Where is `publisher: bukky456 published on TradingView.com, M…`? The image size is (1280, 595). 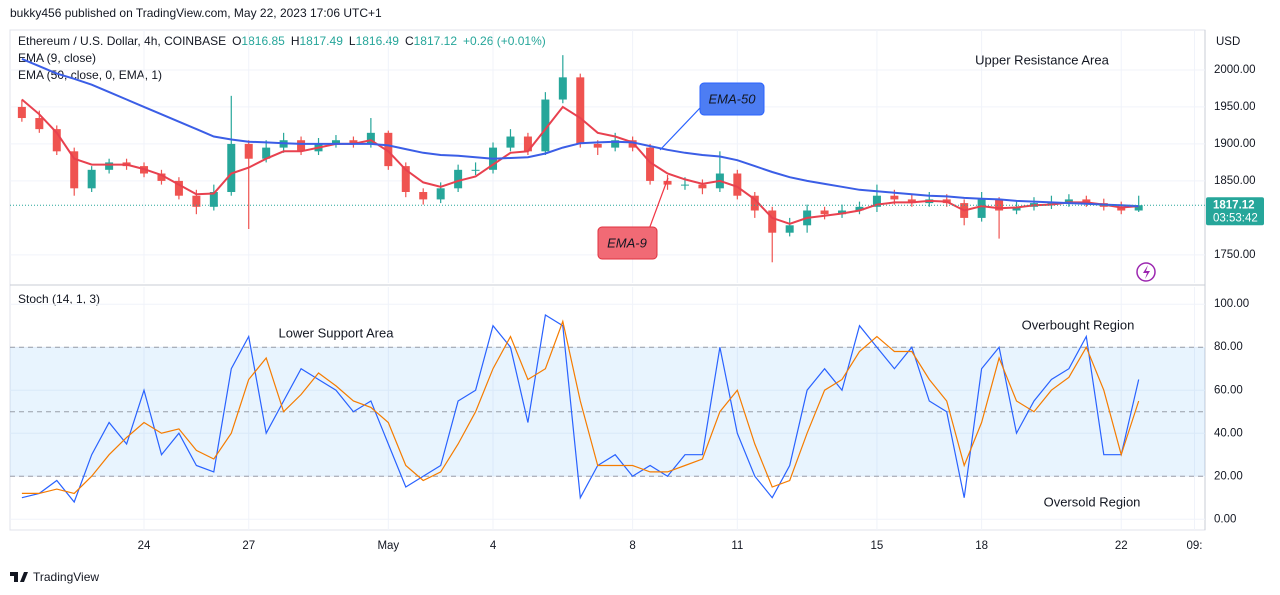 publisher: bukky456 published on TradingView.com, M… is located at coordinates (196, 13).